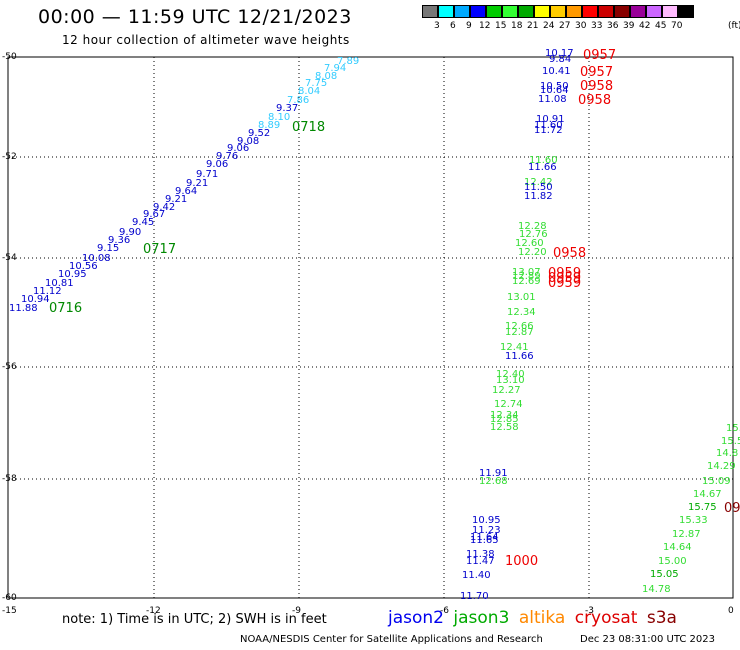  Describe the element at coordinates (279, 117) in the screenshot. I see `swh-value-label: 8.10` at that location.